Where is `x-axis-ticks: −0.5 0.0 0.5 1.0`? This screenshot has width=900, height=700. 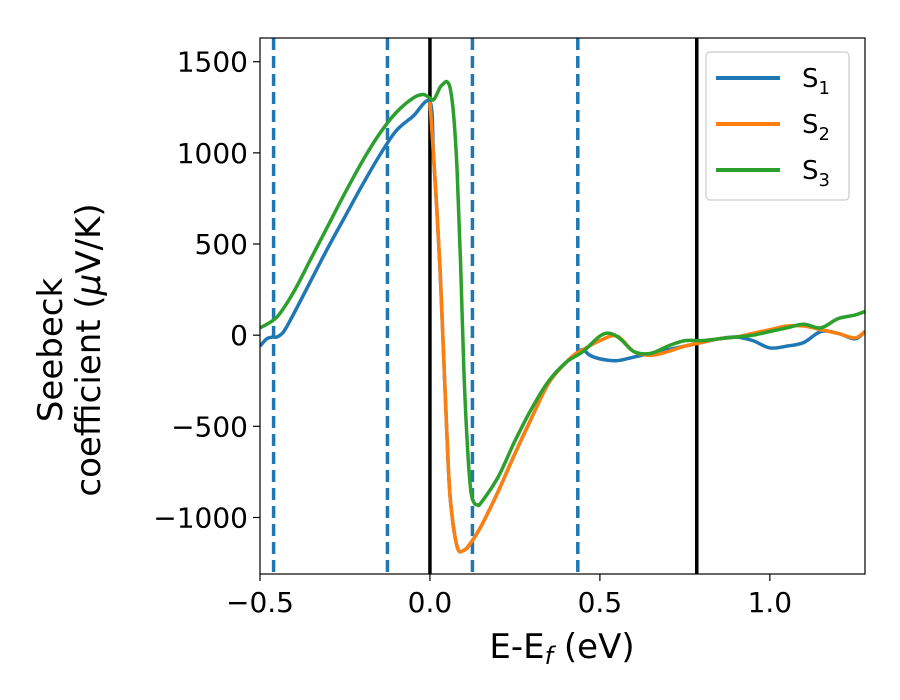 x-axis-ticks: −0.5 0.0 0.5 1.0 is located at coordinates (509, 596).